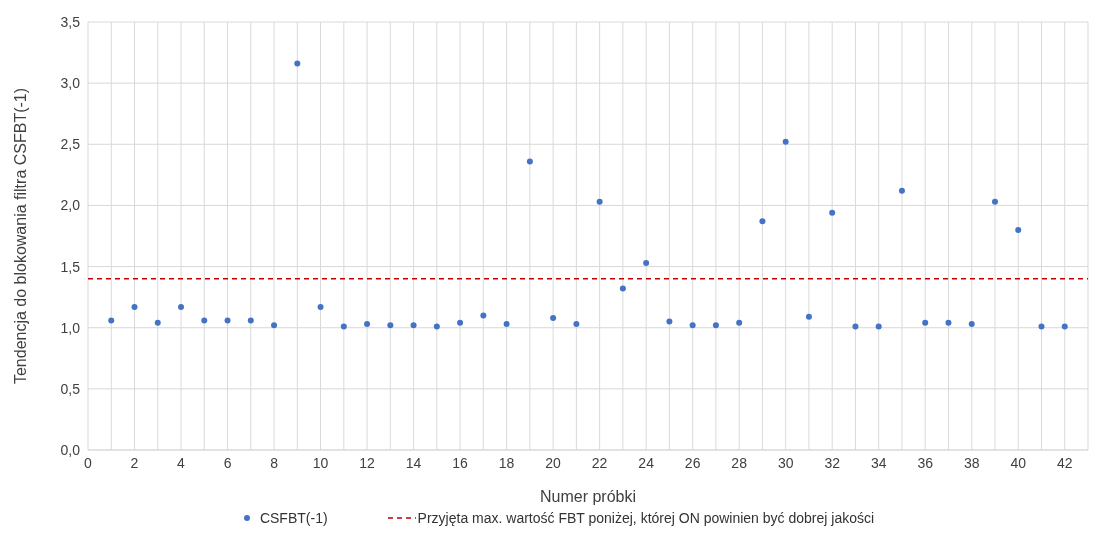 The height and width of the screenshot is (544, 1107). I want to click on x-axis-title: Numer próbki, so click(588, 496).